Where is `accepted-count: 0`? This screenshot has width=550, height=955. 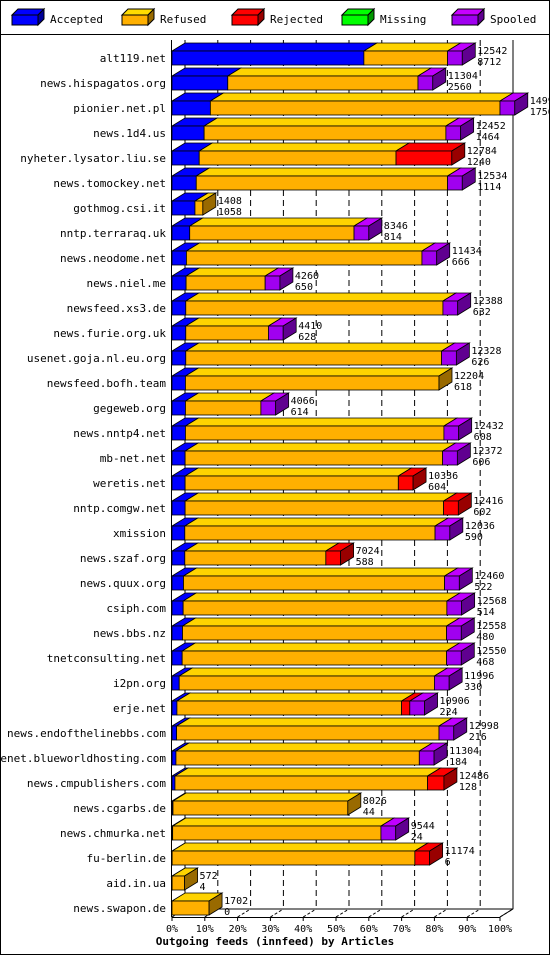
accepted-count: 0 is located at coordinates (227, 912).